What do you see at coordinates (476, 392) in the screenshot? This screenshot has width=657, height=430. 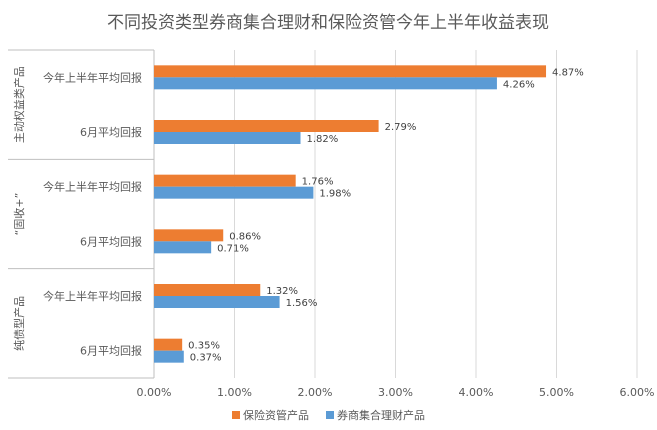 I see `x-tick-label: 4.00%` at bounding box center [476, 392].